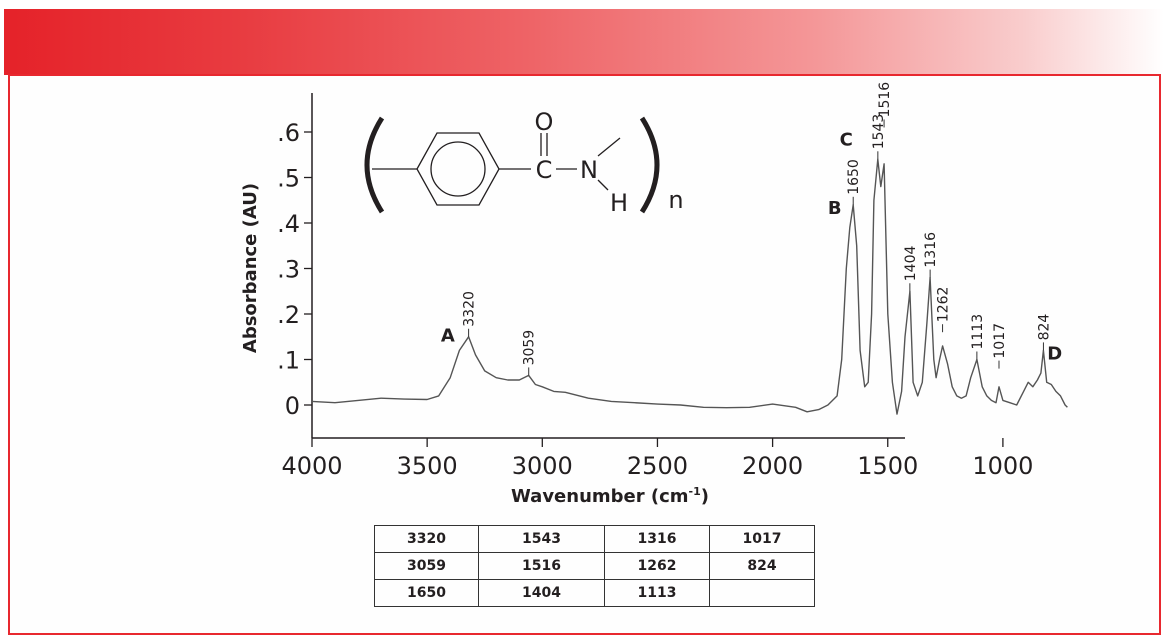 This screenshot has height=644, width=1174. I want to click on aromatic-circle, so click(458, 169).